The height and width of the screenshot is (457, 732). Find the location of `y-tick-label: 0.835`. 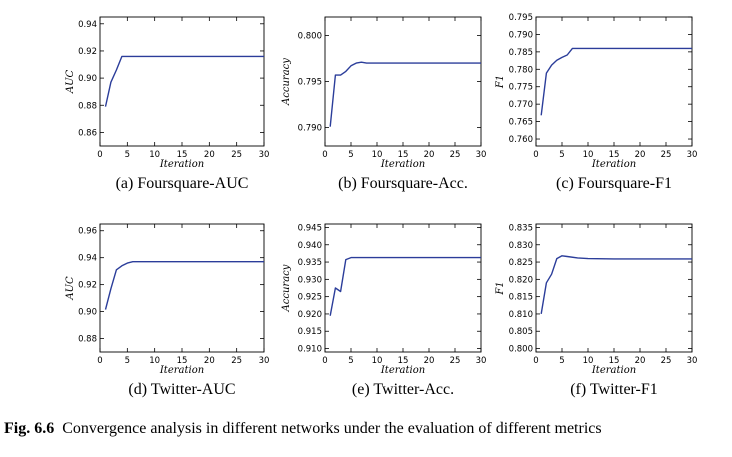

y-tick-label: 0.835 is located at coordinates (521, 228).